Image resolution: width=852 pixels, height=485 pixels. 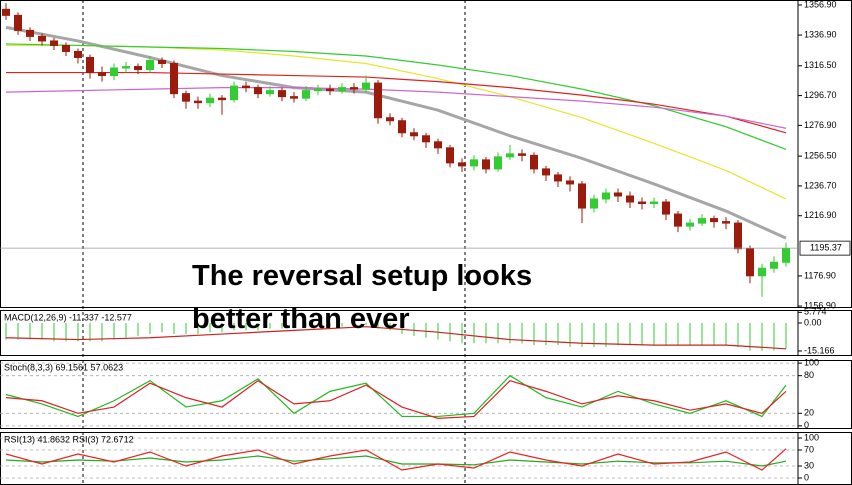 I want to click on current-price-label: 1195.37, so click(x=826, y=248).